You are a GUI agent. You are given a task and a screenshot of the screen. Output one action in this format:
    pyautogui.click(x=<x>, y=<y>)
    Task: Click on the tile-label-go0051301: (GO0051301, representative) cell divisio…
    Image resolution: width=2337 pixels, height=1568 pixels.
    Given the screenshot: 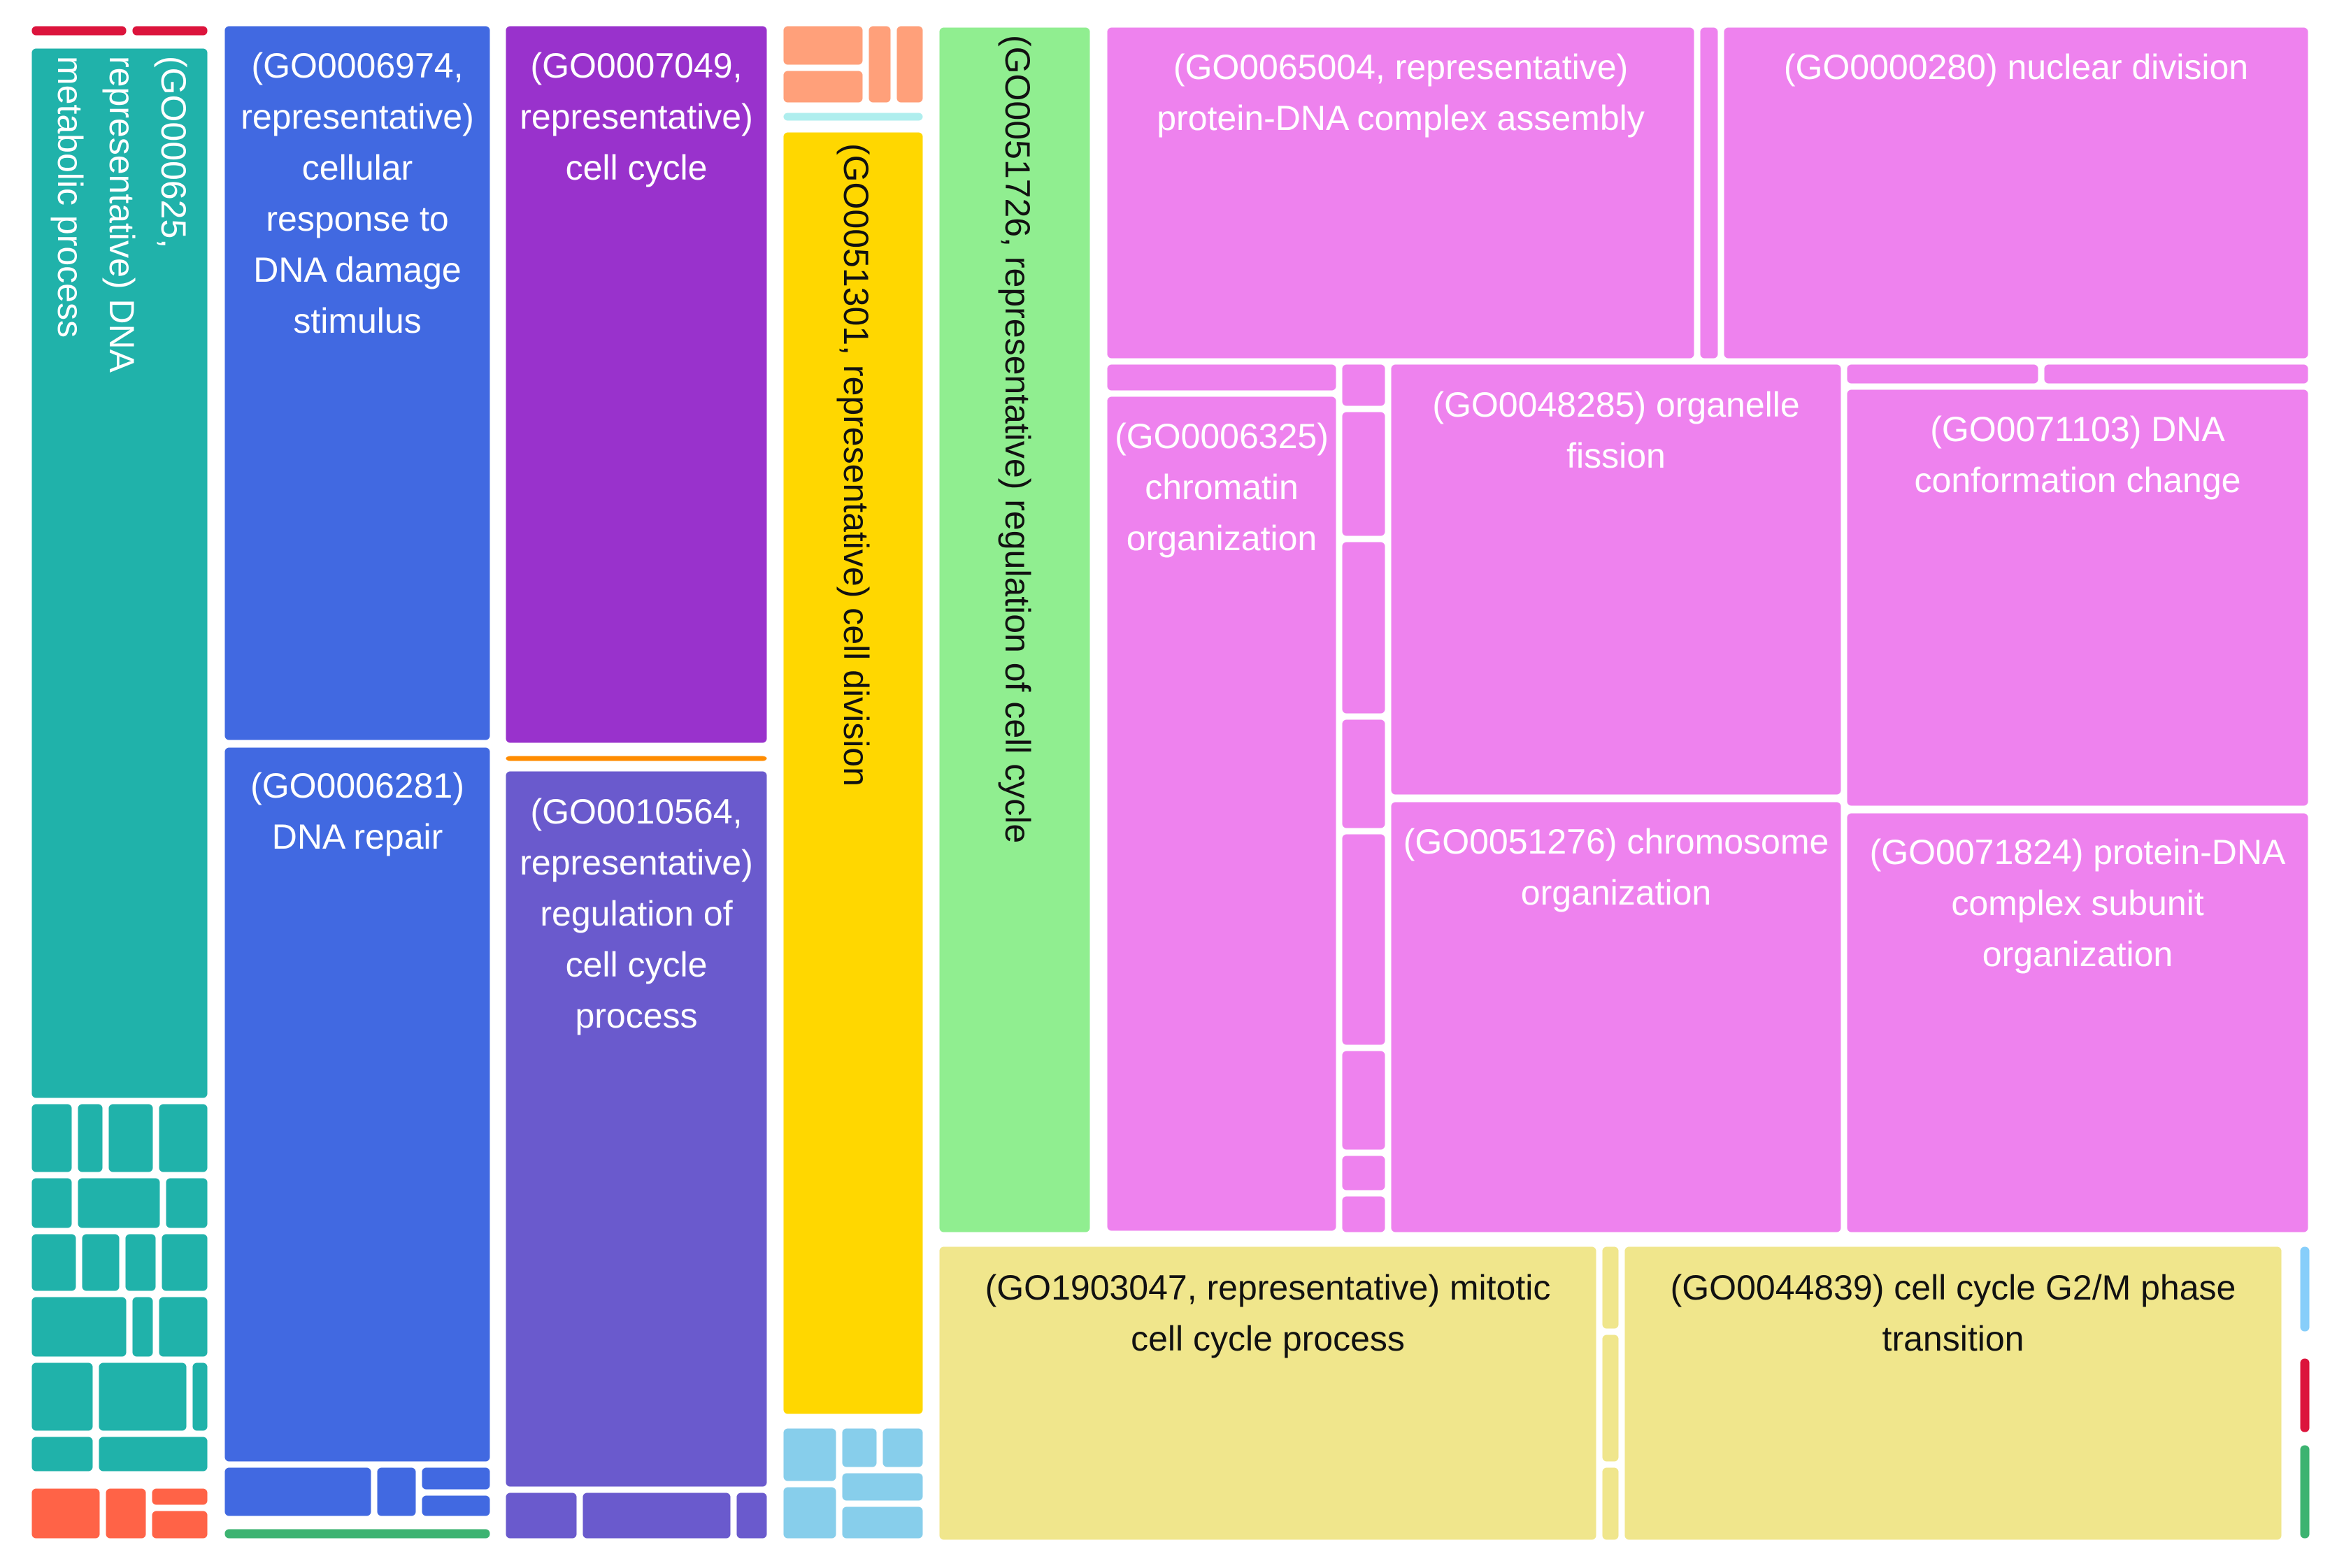 What is the action you would take?
    pyautogui.click(x=856, y=464)
    